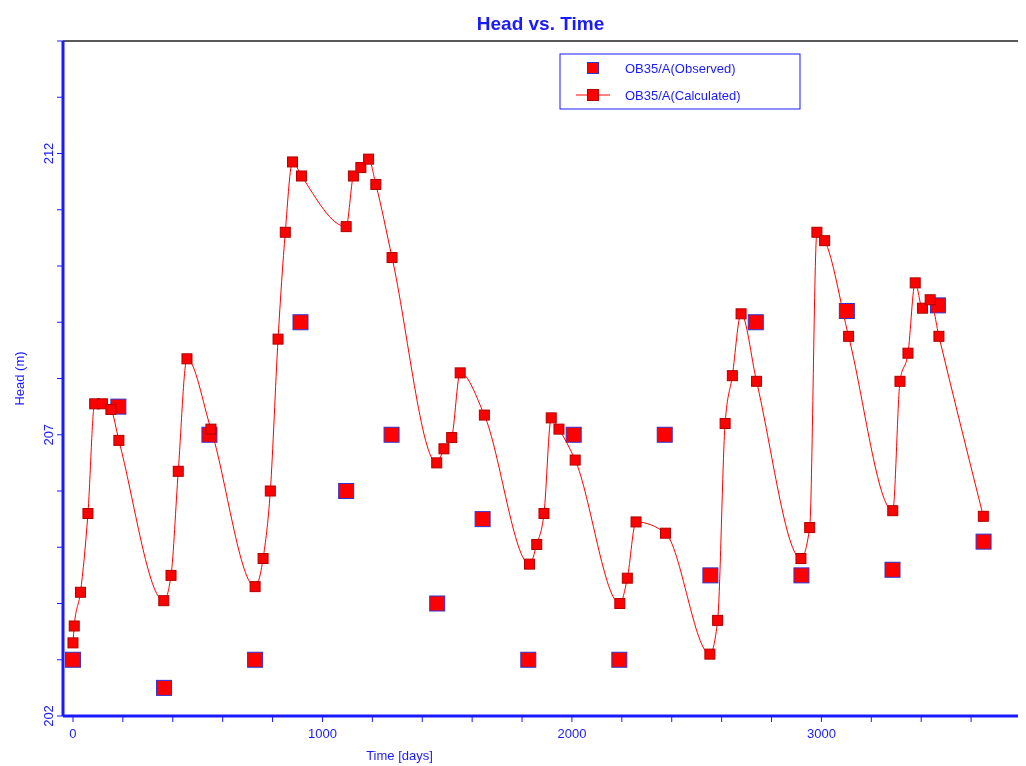  Describe the element at coordinates (48, 716) in the screenshot. I see `y-tick-label: 202` at that location.